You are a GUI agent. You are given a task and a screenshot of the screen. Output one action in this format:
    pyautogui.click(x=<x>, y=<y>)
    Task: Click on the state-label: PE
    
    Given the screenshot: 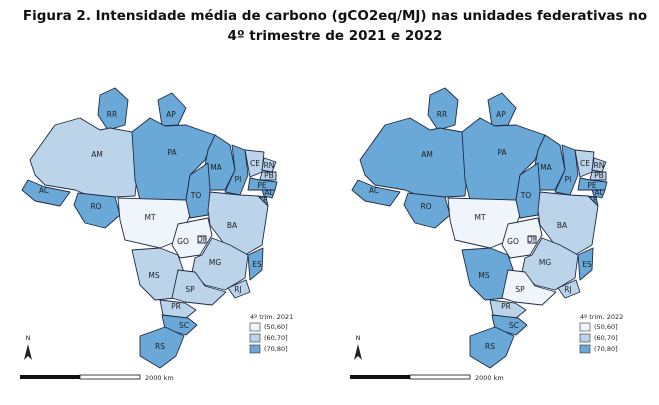 What is the action you would take?
    pyautogui.click(x=592, y=185)
    